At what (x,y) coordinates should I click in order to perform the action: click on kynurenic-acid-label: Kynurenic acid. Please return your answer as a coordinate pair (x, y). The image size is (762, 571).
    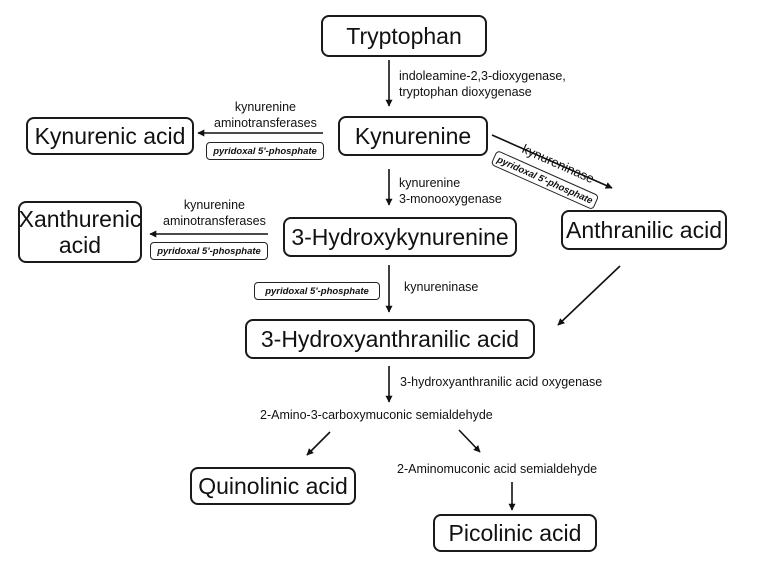
    Looking at the image, I should click on (110, 136).